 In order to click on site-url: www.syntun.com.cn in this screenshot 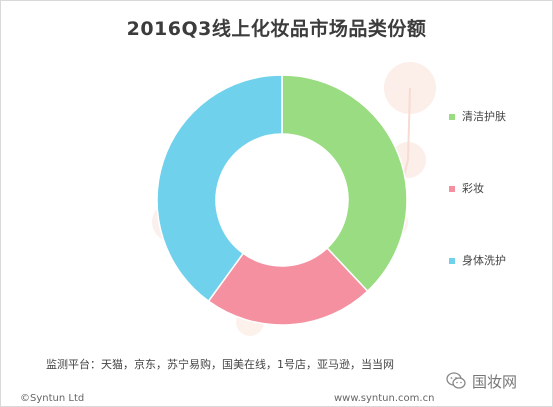, I will do `click(384, 398)`.